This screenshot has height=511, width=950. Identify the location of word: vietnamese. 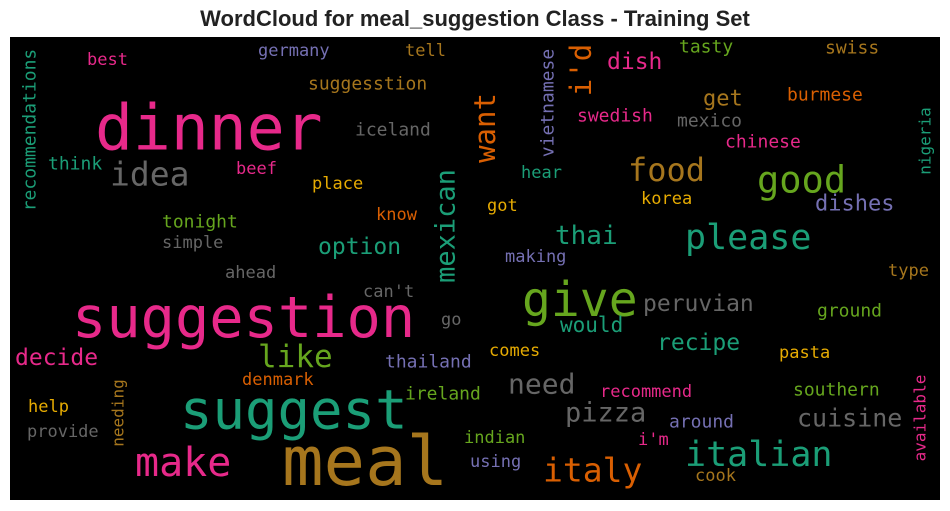
(548, 103).